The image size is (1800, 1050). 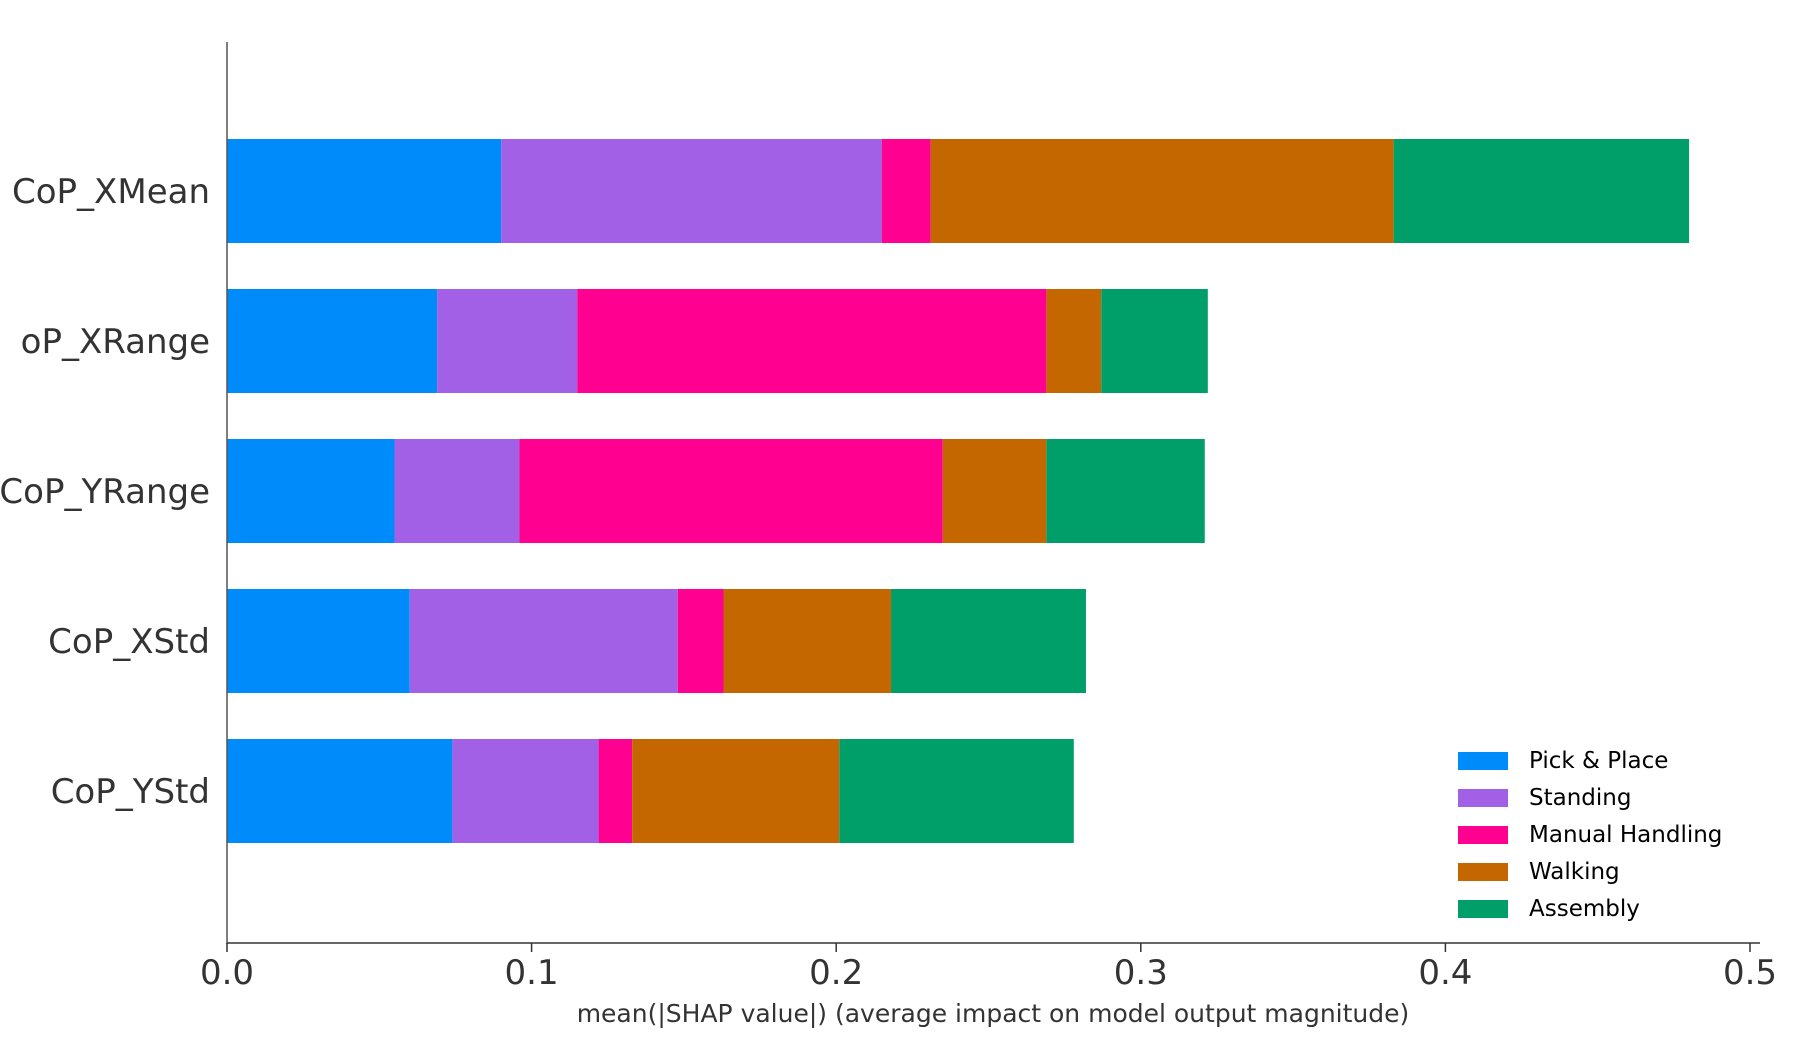 I want to click on y-tick-label: CoP_XMean, so click(x=111, y=192).